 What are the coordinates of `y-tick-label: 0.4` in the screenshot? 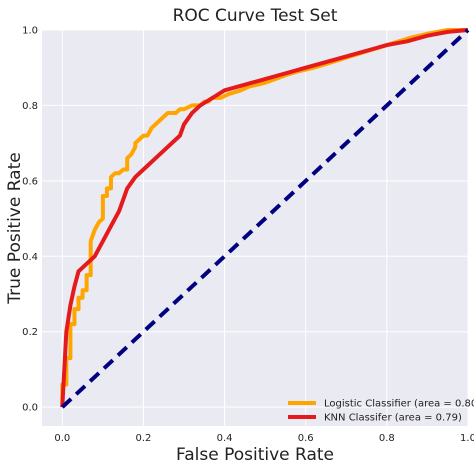 It's located at (30, 257).